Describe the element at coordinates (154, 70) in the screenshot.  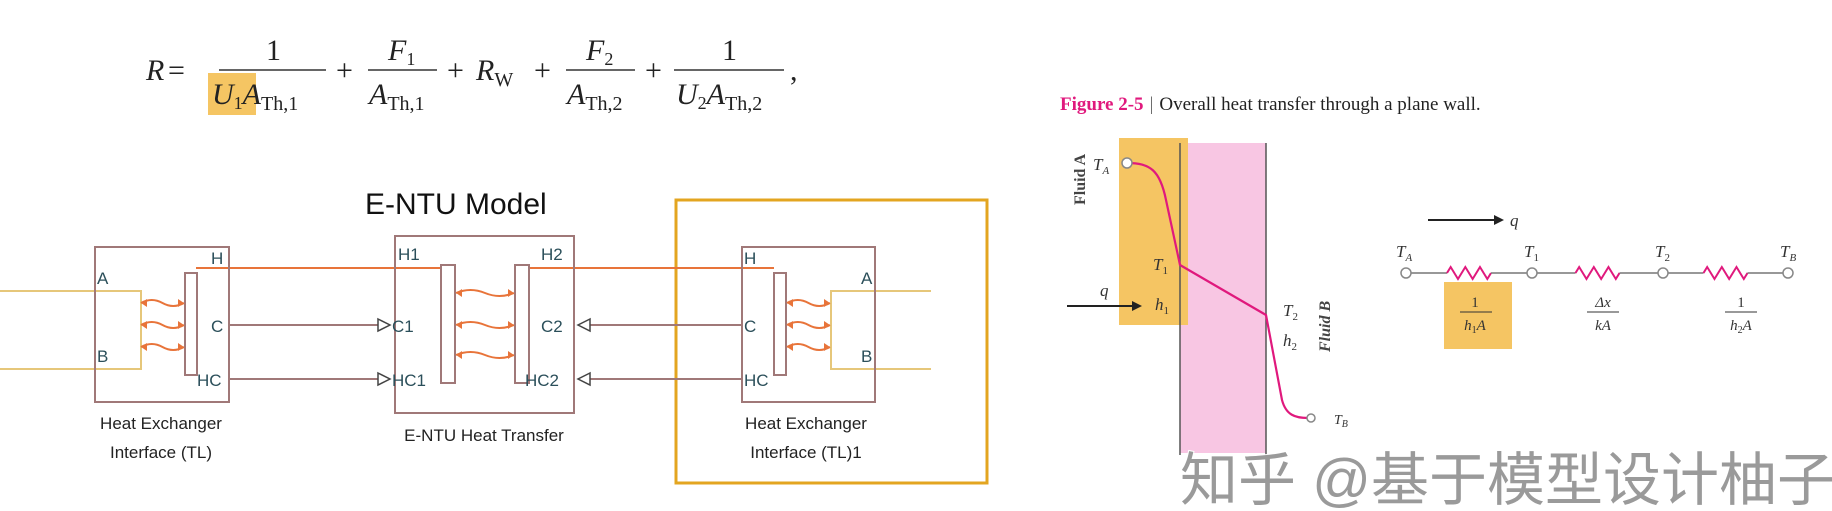
I see `formula-lhs: R` at that location.